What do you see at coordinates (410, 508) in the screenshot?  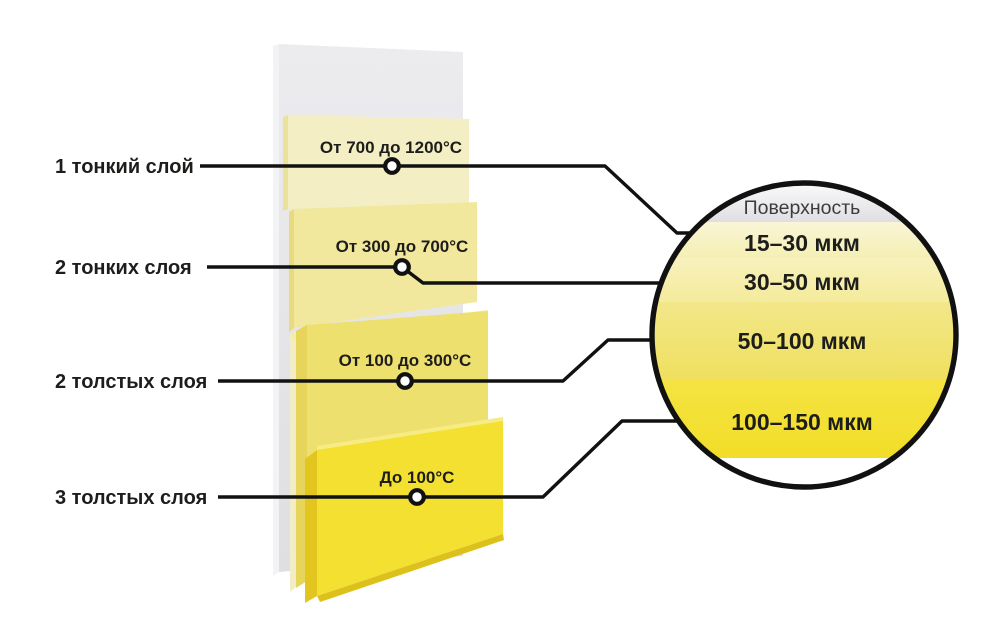 I see `coat4-front-face` at bounding box center [410, 508].